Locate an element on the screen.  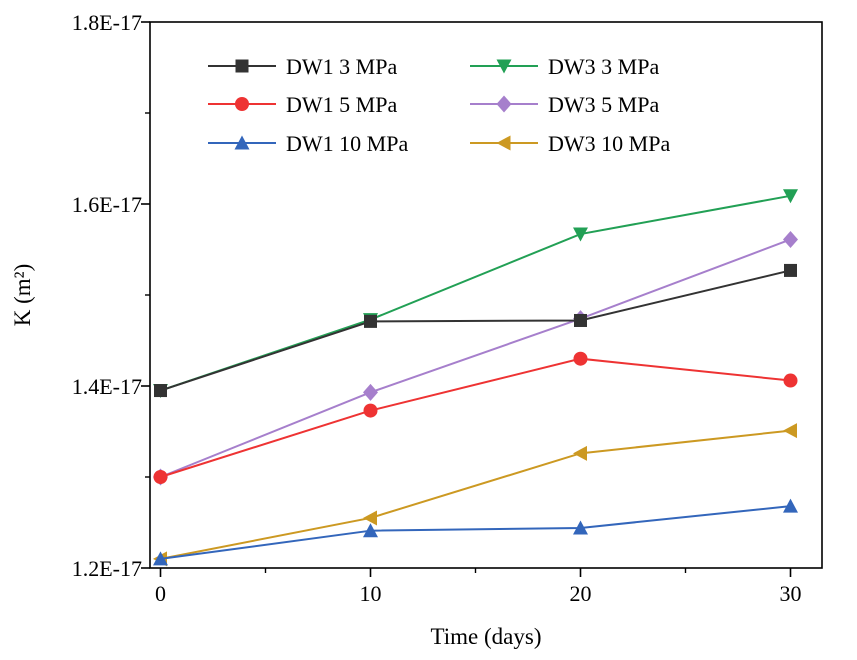
x-axis-title: Time (days) is located at coordinates (486, 636).